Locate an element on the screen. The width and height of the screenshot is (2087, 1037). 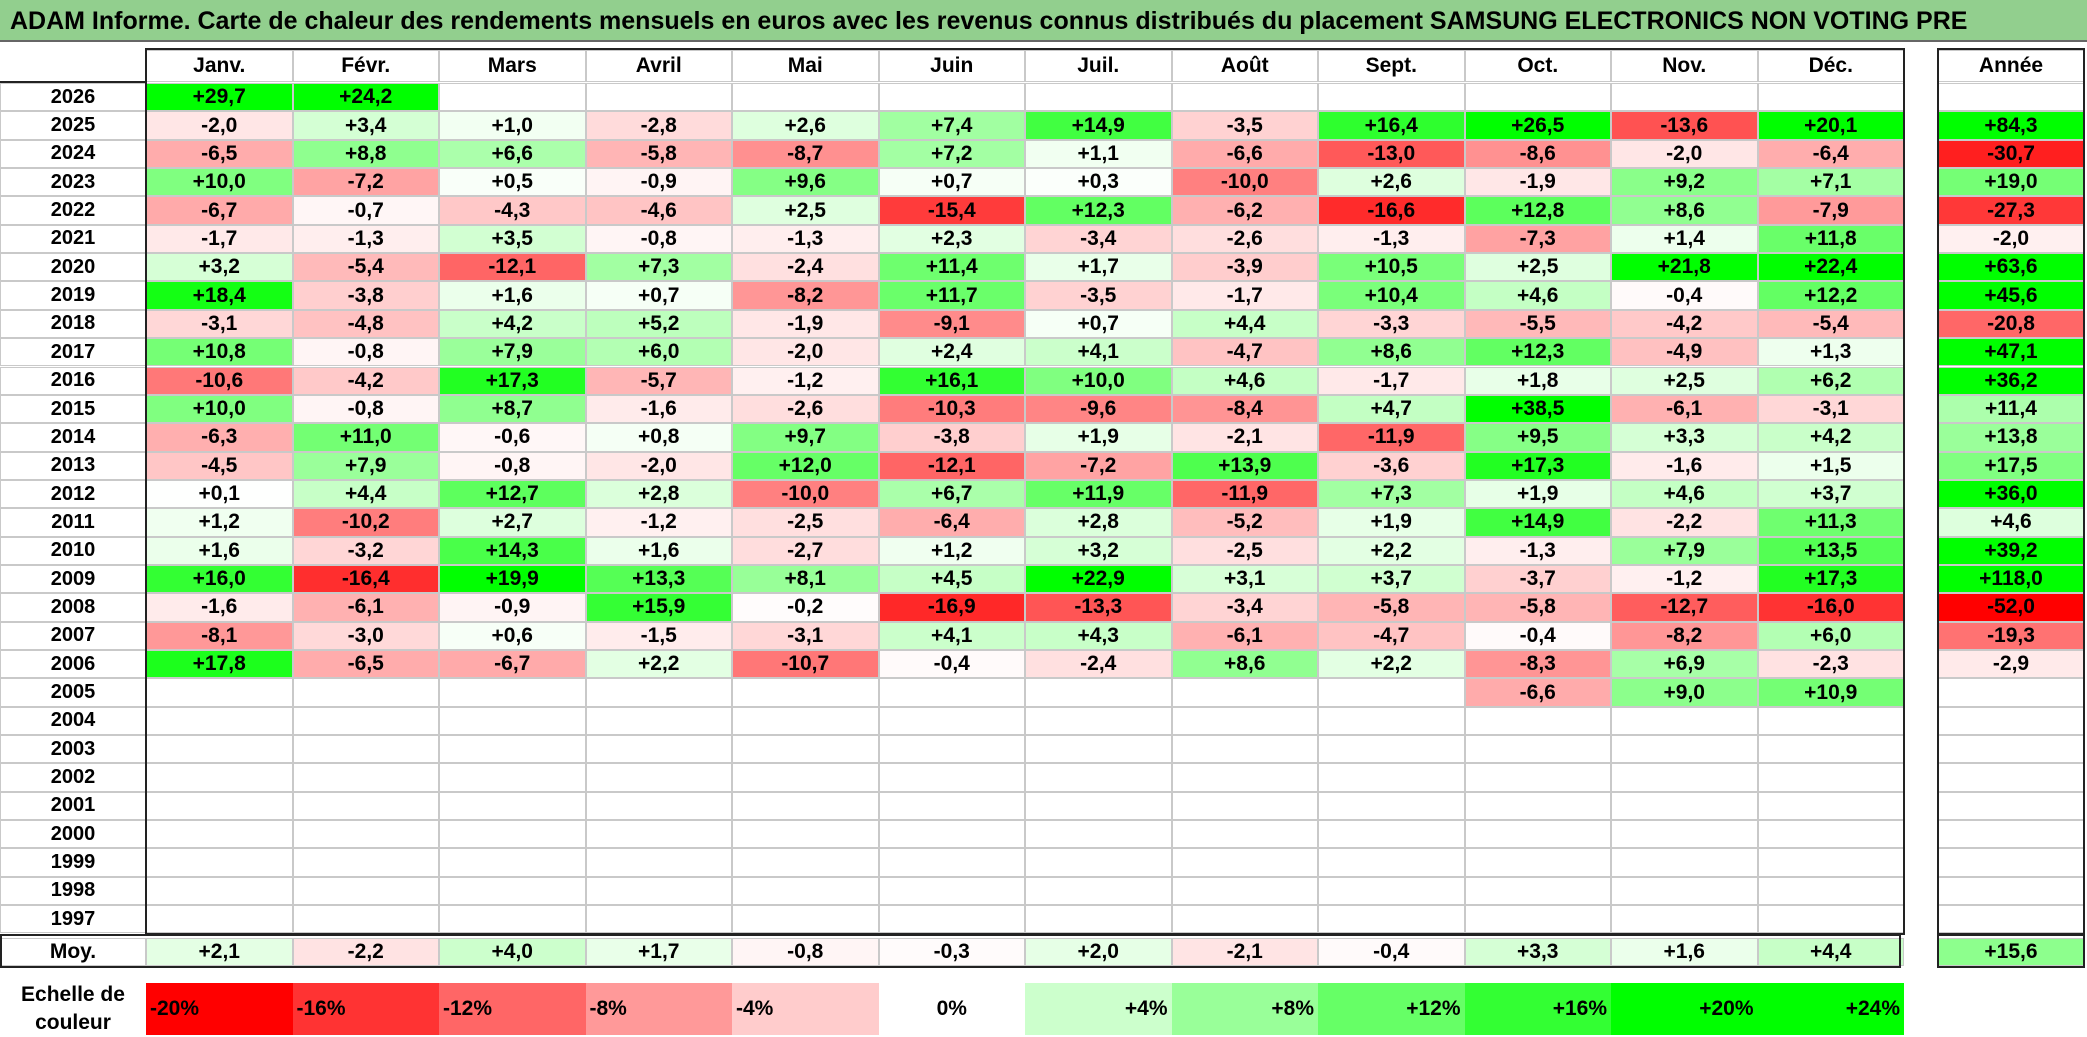
heatmap-cell: +16,0 is located at coordinates (219, 579).